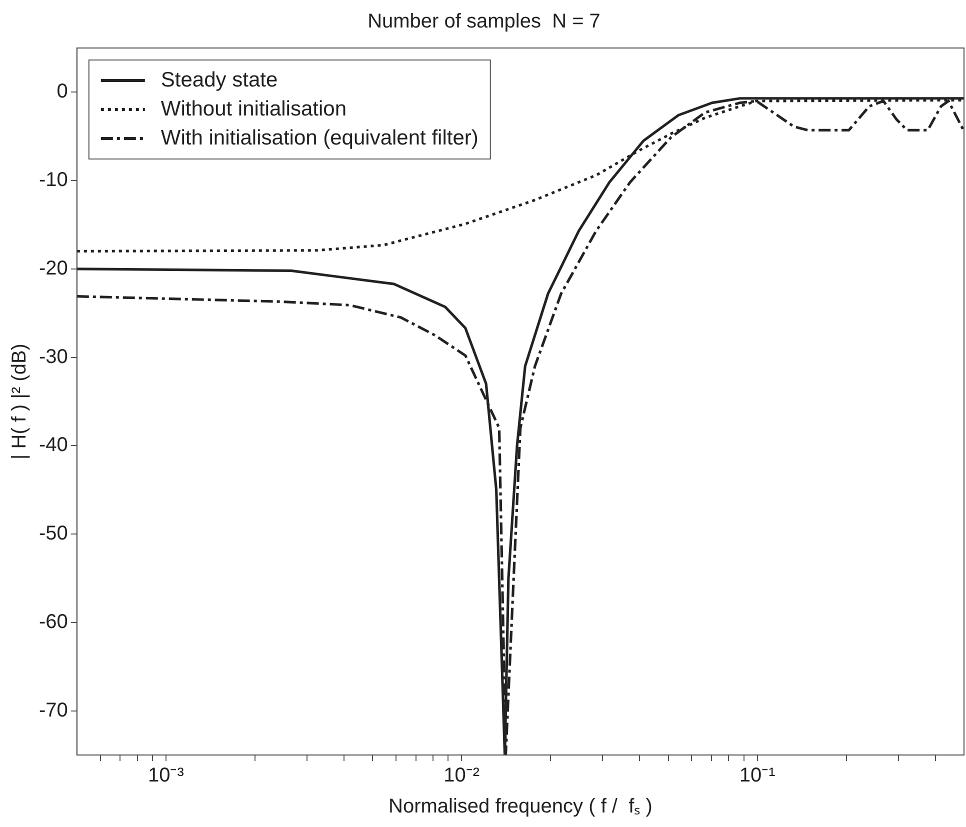  I want to click on x-tick-label: 10⁻¹, so click(757, 775).